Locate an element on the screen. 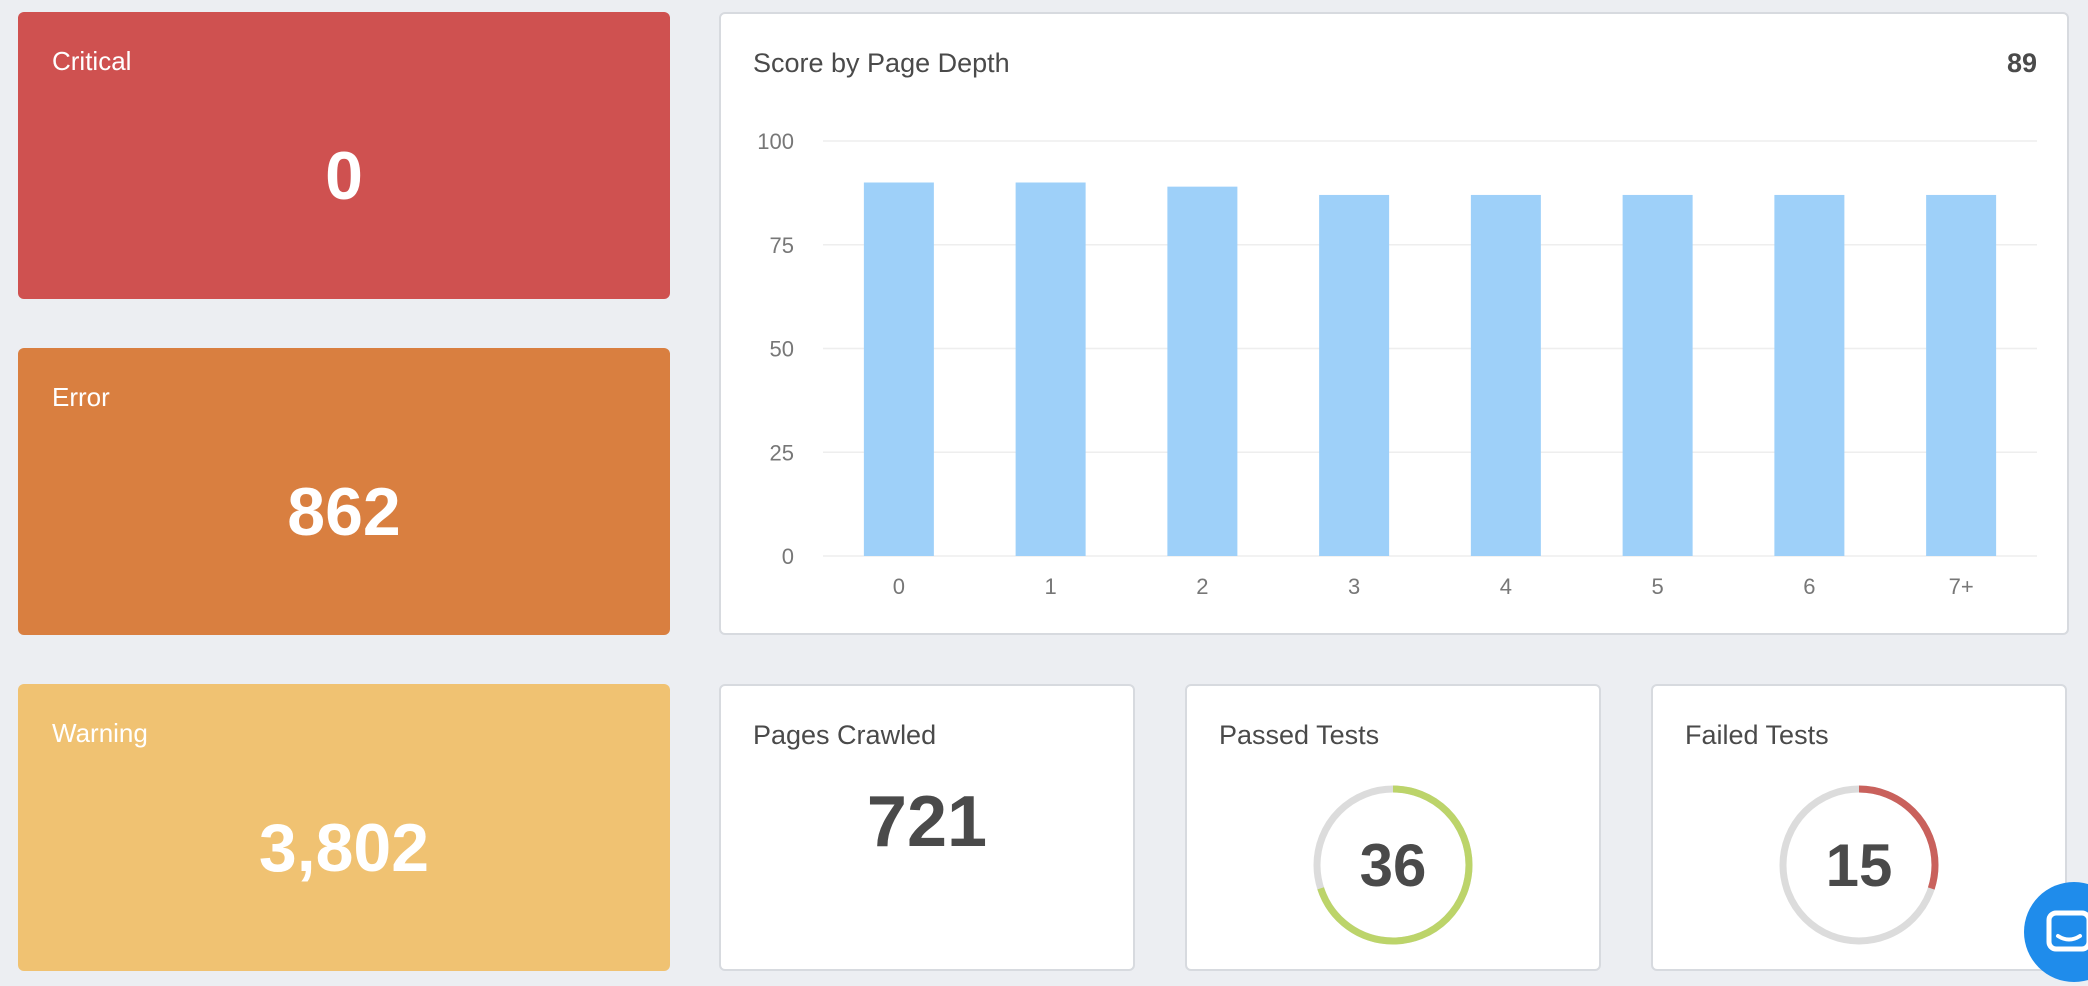  chart-title: Score by Page Depth is located at coordinates (881, 63).